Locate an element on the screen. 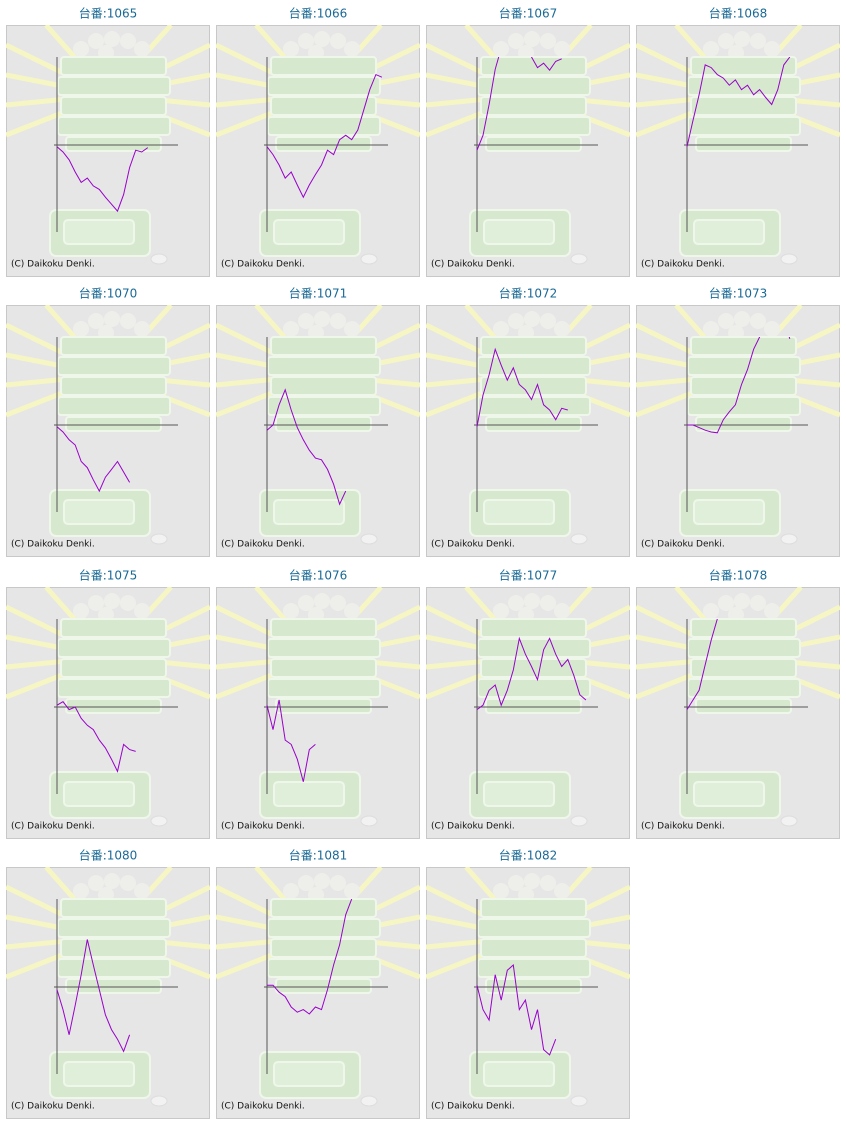 The image size is (846, 1126). chart-title: 台番:1070 is located at coordinates (108, 293).